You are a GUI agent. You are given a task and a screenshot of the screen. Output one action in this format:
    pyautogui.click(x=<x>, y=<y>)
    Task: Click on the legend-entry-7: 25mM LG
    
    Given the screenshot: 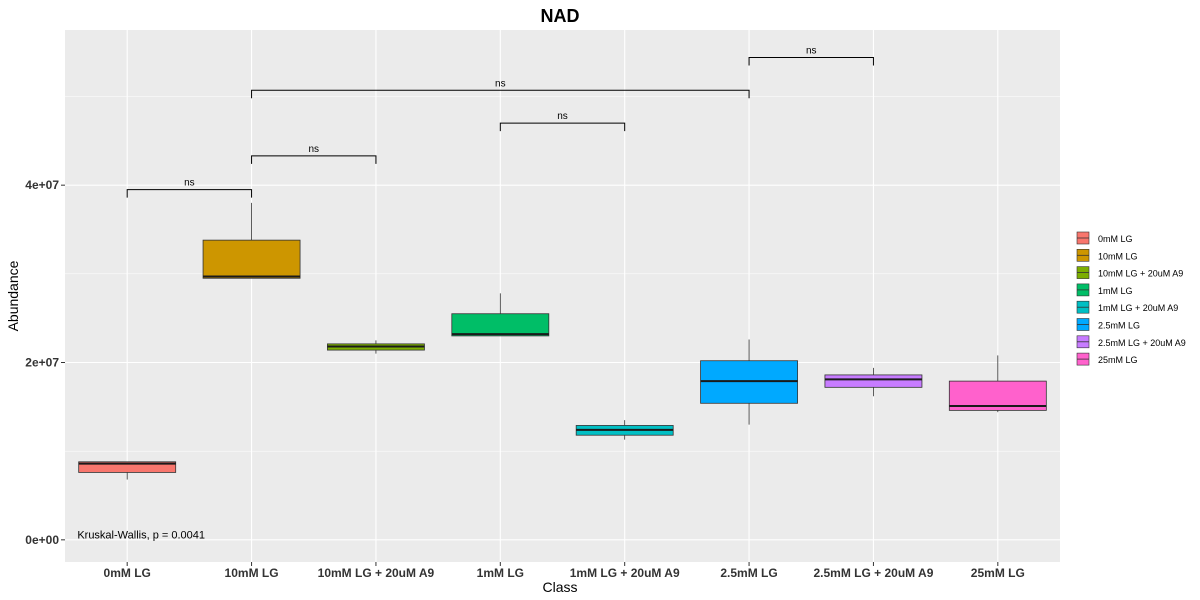 What is the action you would take?
    pyautogui.click(x=1107, y=359)
    